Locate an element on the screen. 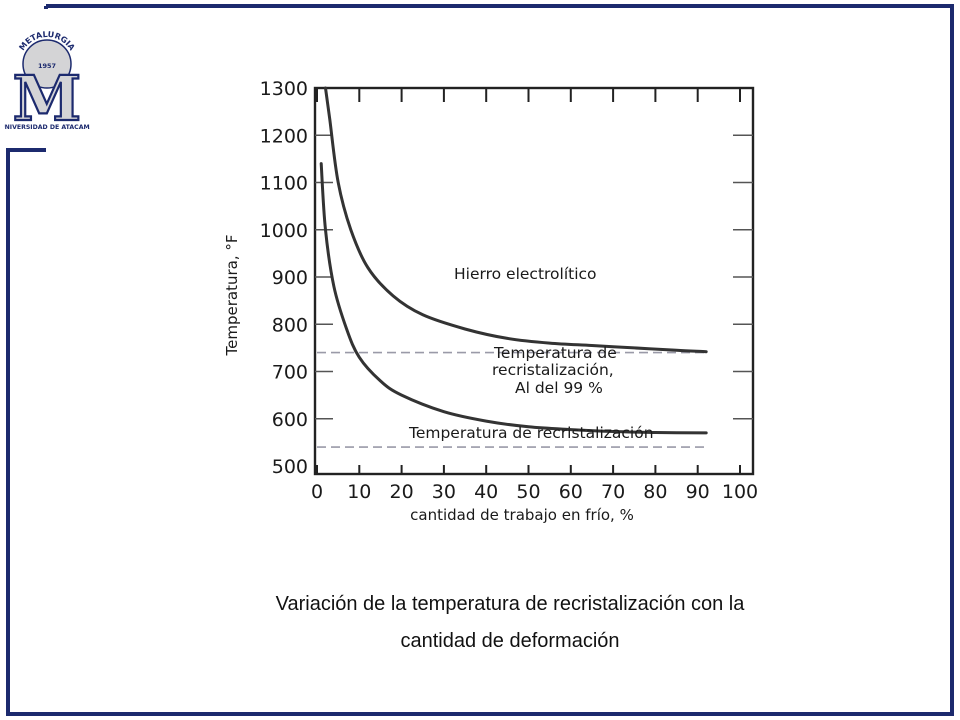 The height and width of the screenshot is (720, 960). logo-year: 1957 is located at coordinates (47, 66).